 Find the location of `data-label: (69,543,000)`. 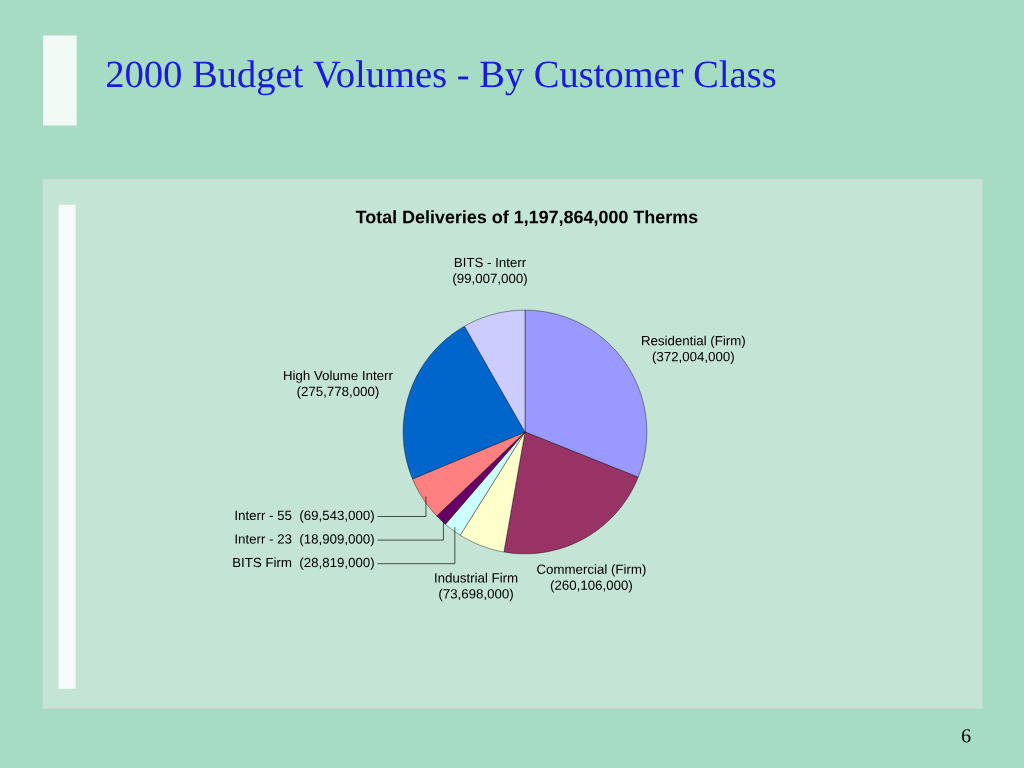

data-label: (69,543,000) is located at coordinates (337, 516).